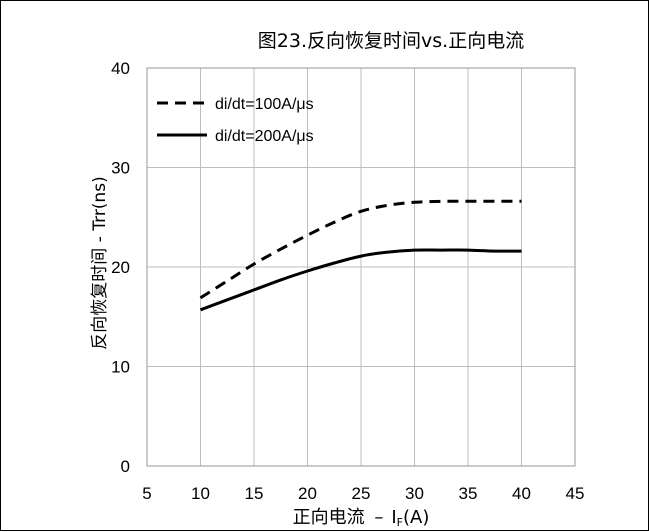 The image size is (649, 532). Describe the element at coordinates (378, 517) in the screenshot. I see `x-axis-label-dash: –` at that location.